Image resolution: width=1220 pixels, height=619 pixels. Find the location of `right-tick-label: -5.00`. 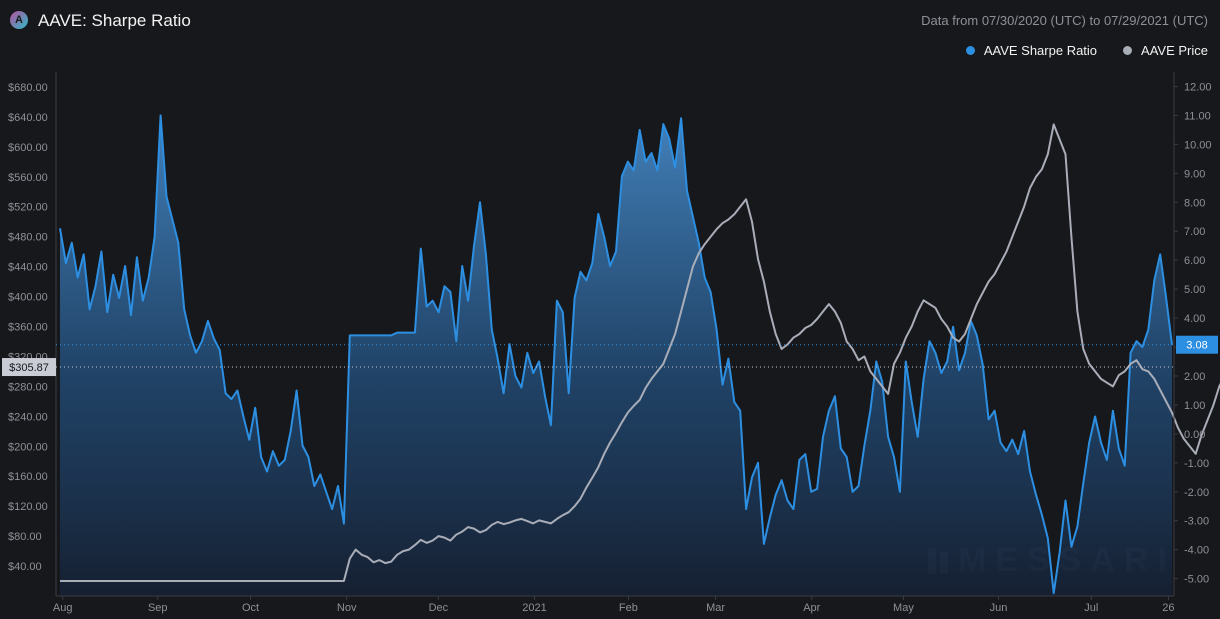

right-tick-label: -5.00 is located at coordinates (1196, 580).